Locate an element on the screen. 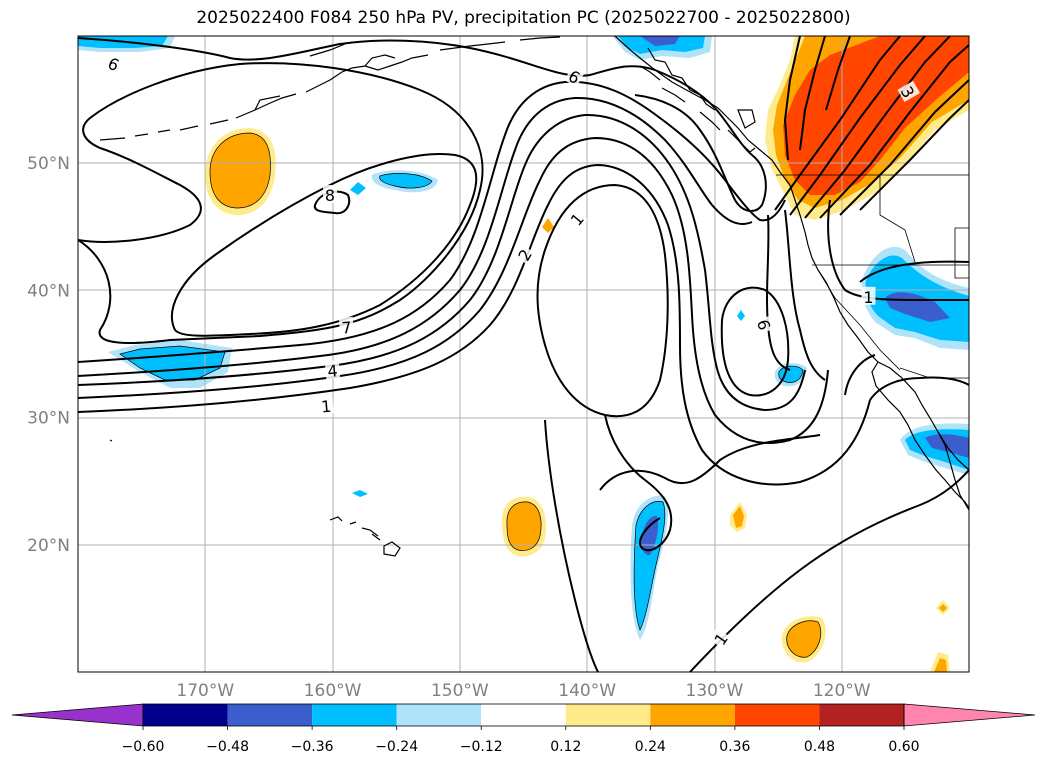 This screenshot has height=765, width=1047. colorbar-tick-label: 0.60 is located at coordinates (903, 747).